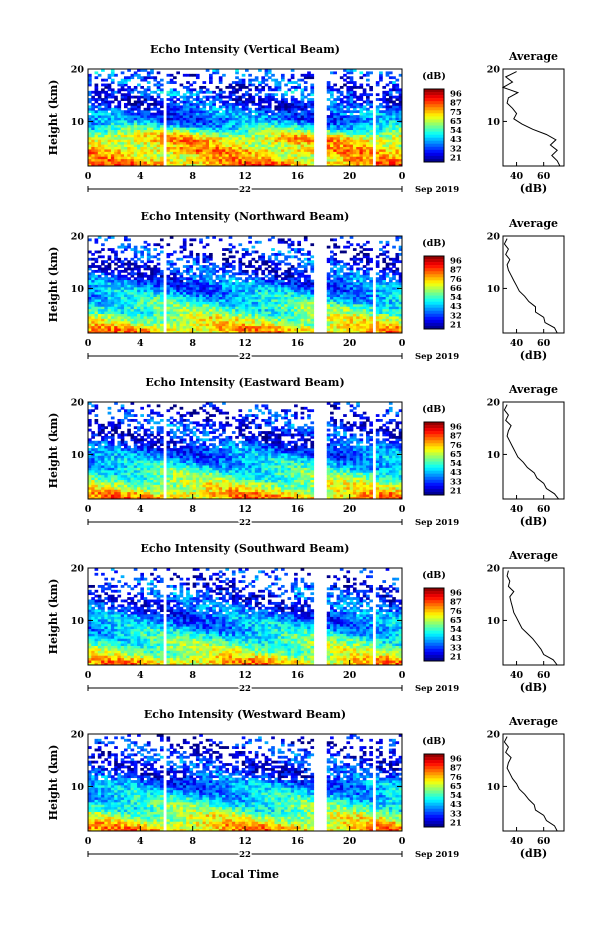 This screenshot has height=929, width=616. I want to click on panel-title: Echo Intensity (Westward Beam), so click(245, 714).